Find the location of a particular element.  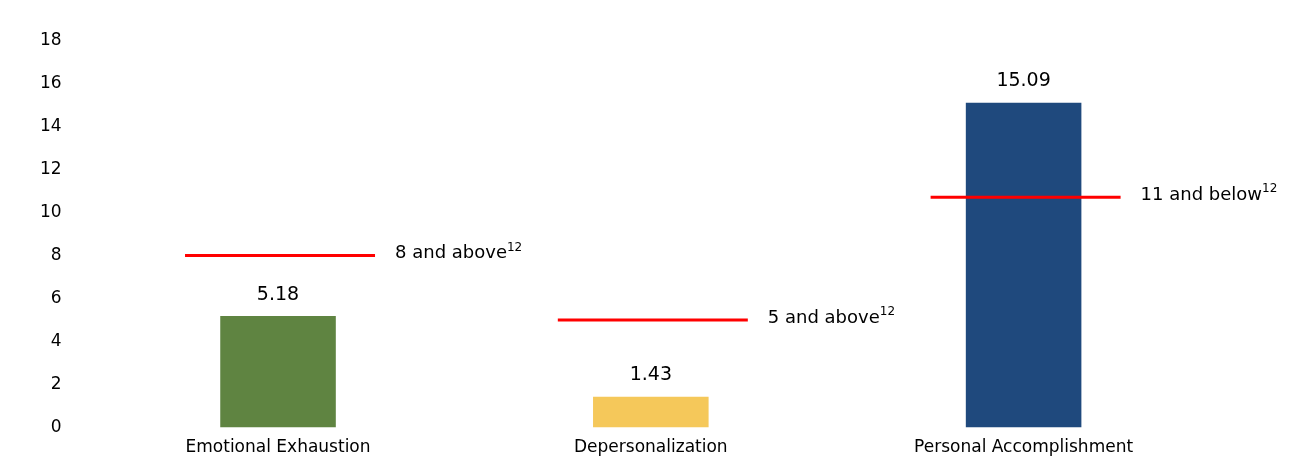

y-tick-label: 16 is located at coordinates (50, 81).